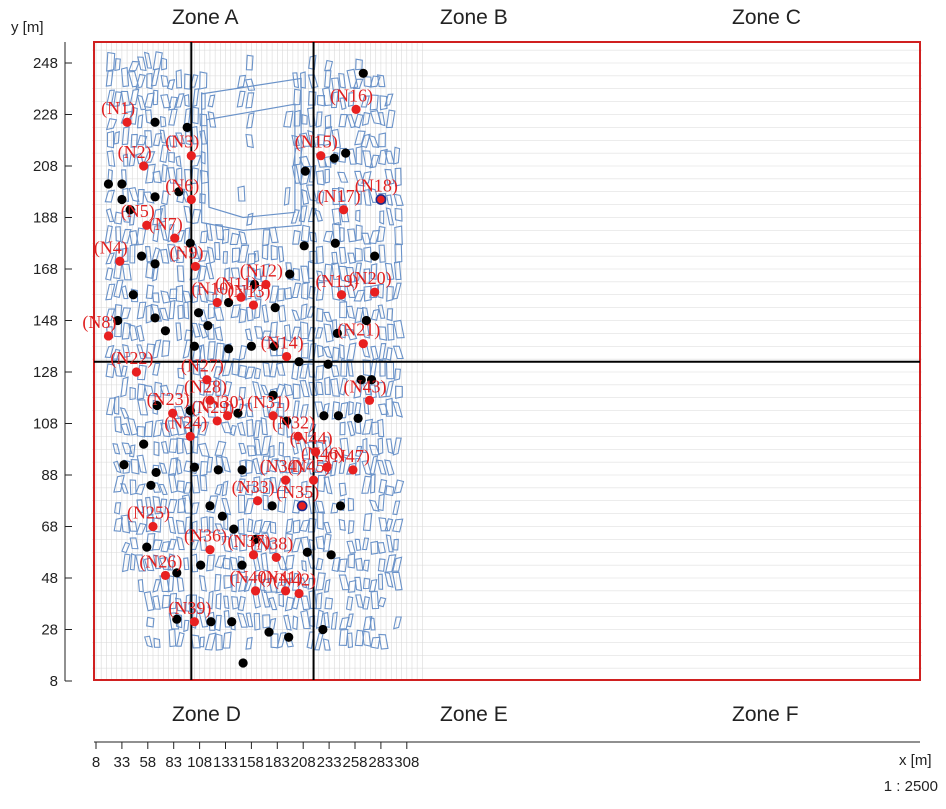 The height and width of the screenshot is (809, 946). What do you see at coordinates (118, 108) in the screenshot?
I see `node-label: (N1)` at bounding box center [118, 108].